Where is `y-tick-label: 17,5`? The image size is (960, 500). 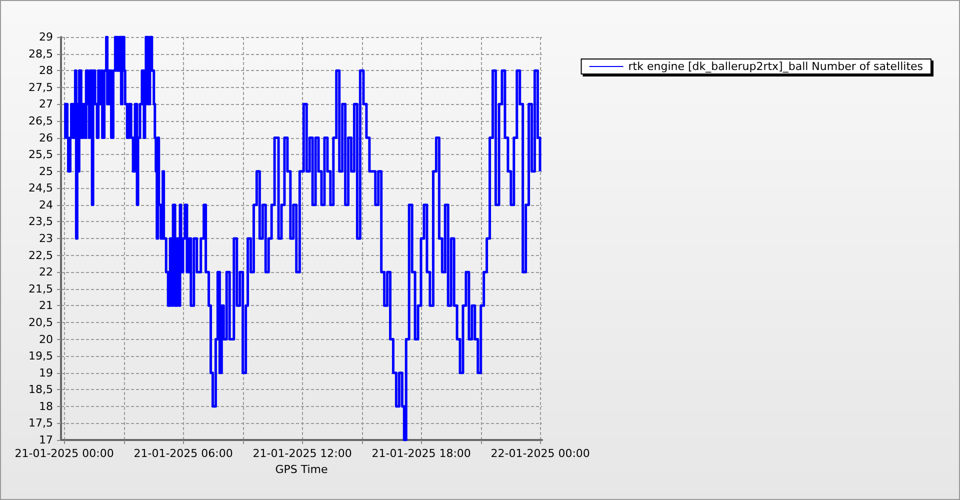
y-tick-label: 17,5 is located at coordinates (40, 423).